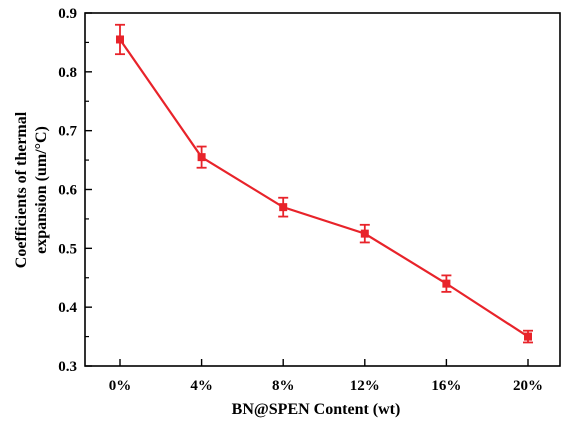 The height and width of the screenshot is (422, 570). What do you see at coordinates (67, 249) in the screenshot?
I see `y-tick-label: 0.5` at bounding box center [67, 249].